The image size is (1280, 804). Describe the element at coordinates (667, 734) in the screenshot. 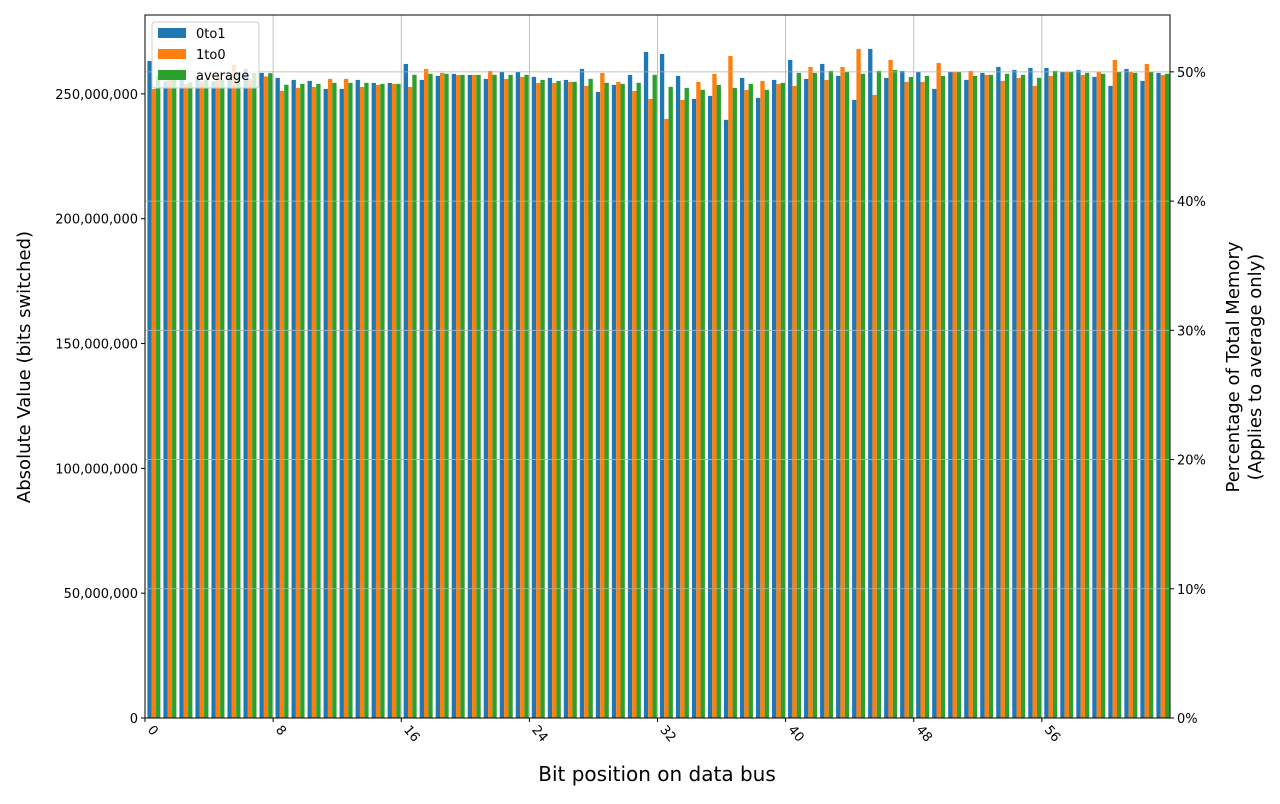

I see `x-tick-label: 32` at that location.